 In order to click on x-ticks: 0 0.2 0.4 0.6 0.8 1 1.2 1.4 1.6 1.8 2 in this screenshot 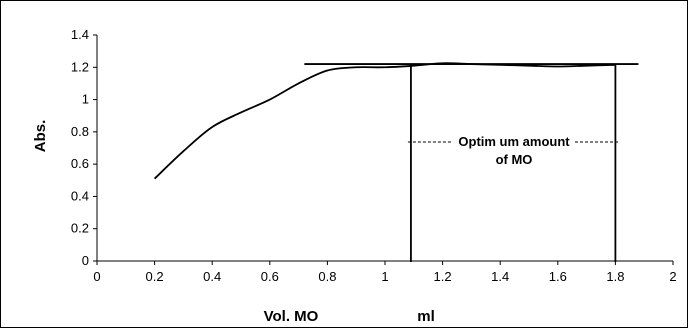, I will do `click(385, 272)`.